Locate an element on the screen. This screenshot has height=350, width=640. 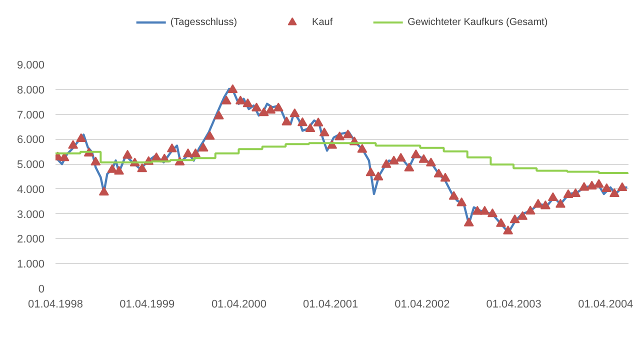
y-tick-label: 1.000 is located at coordinates (30, 264).